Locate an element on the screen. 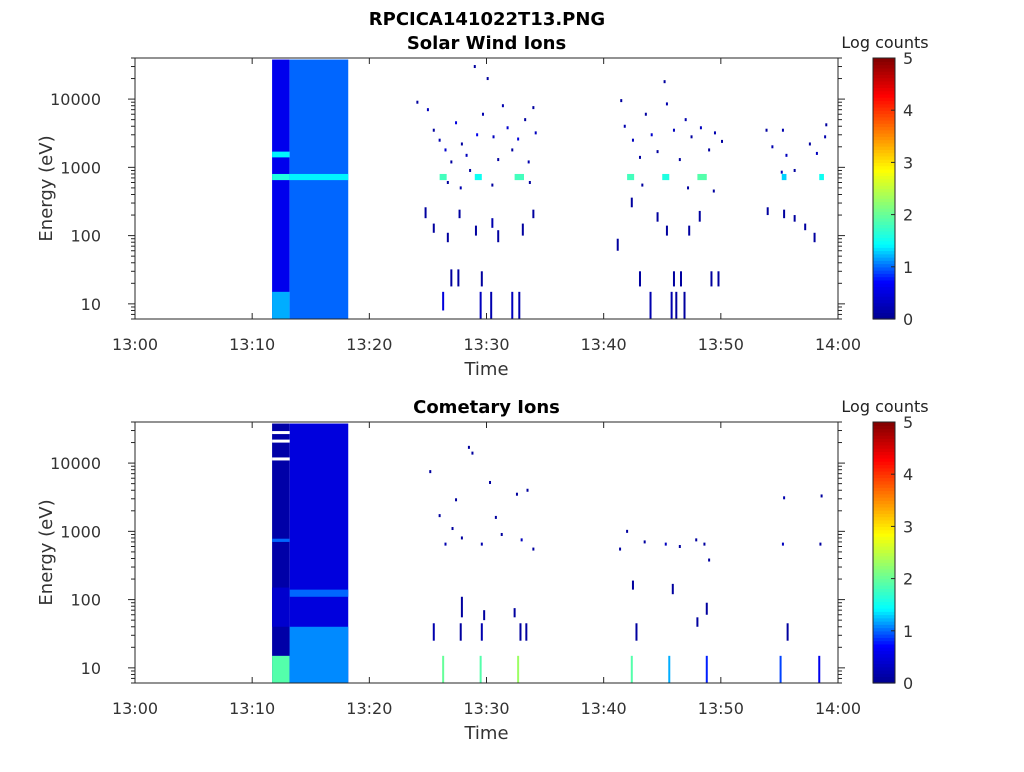 Image resolution: width=1024 pixels, height=772 pixels. cometary-xtick-label-0: 13:00 is located at coordinates (135, 708).